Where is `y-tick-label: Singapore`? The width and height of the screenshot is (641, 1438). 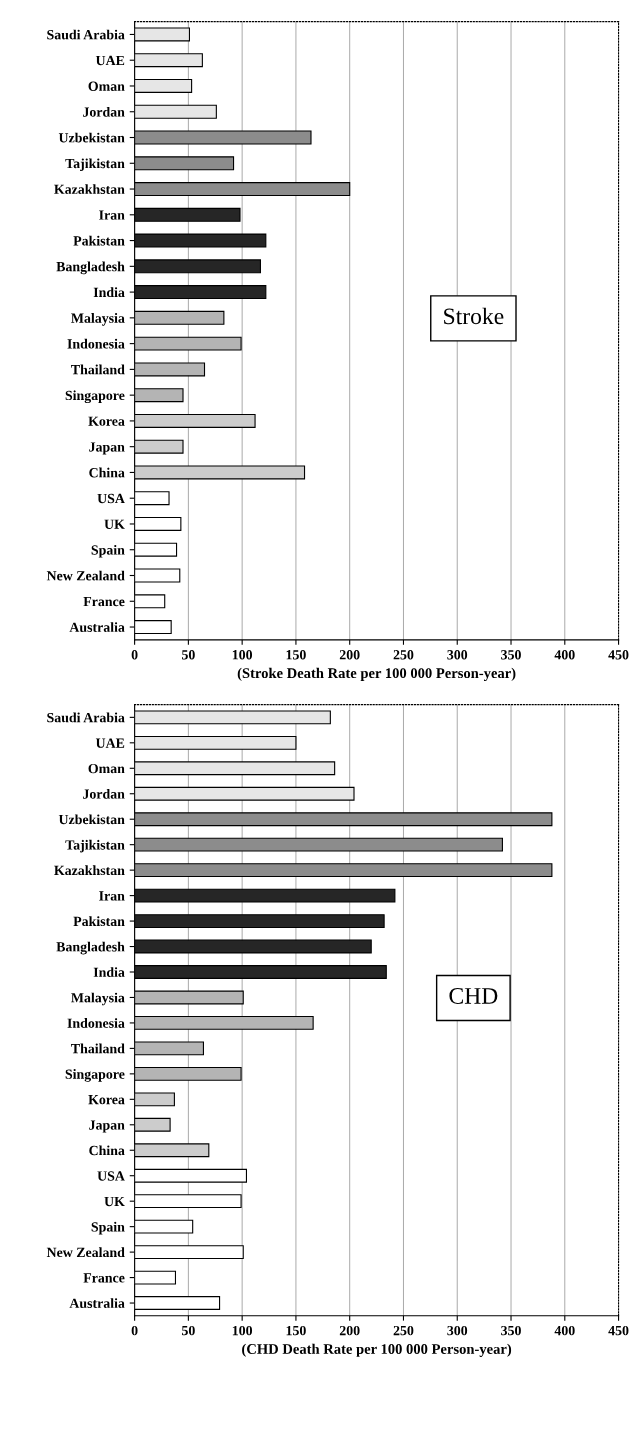
y-tick-label: Singapore is located at coordinates (95, 1075).